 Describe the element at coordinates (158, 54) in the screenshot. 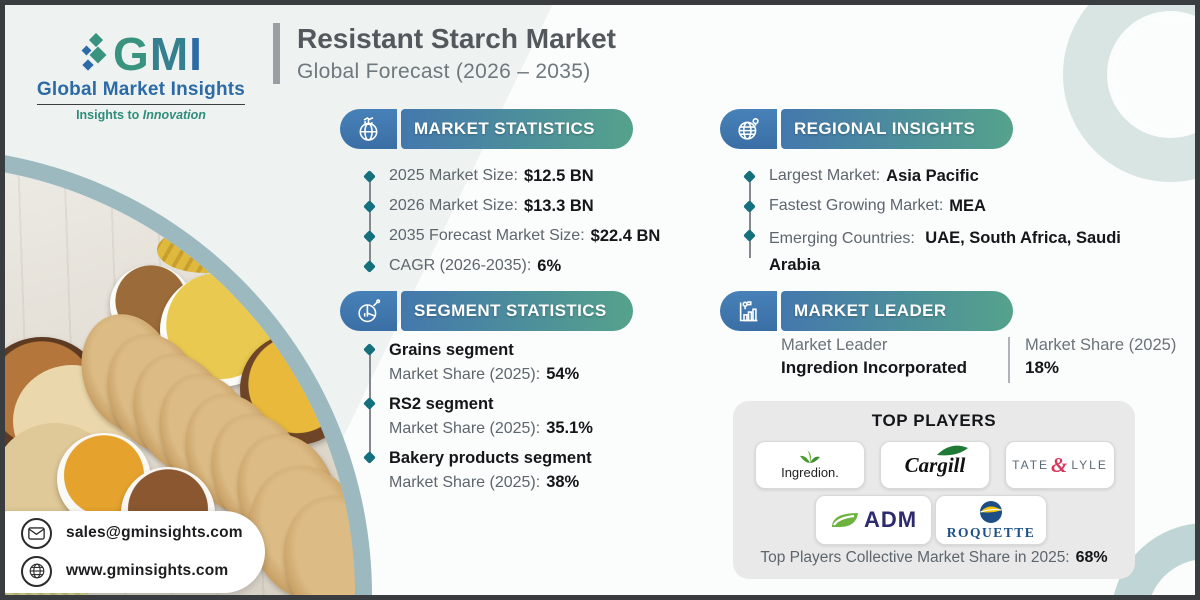

I see `brand-monogram: GMI` at that location.